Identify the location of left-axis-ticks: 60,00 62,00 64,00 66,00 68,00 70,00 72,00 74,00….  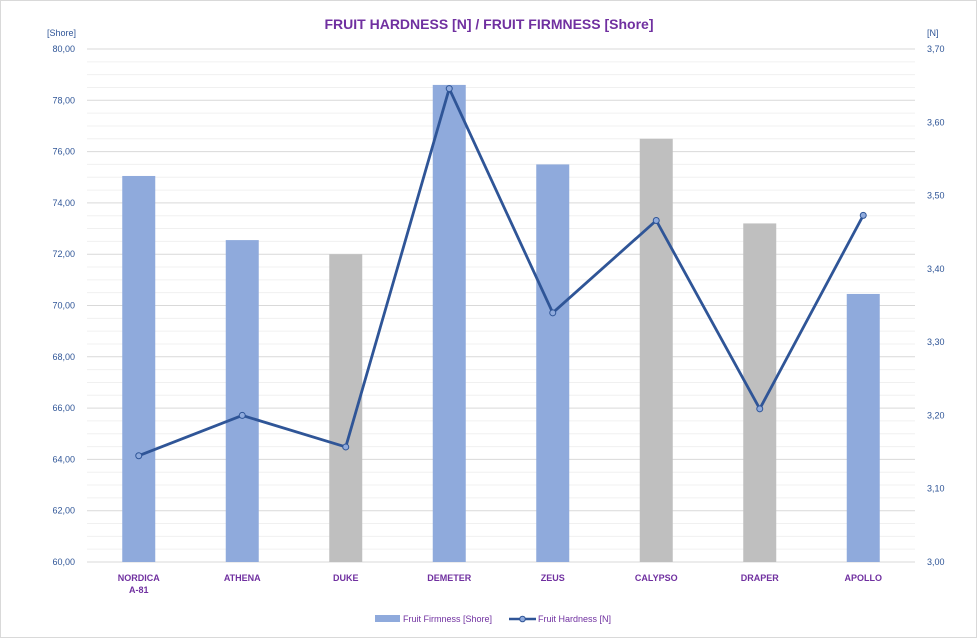
(63, 305).